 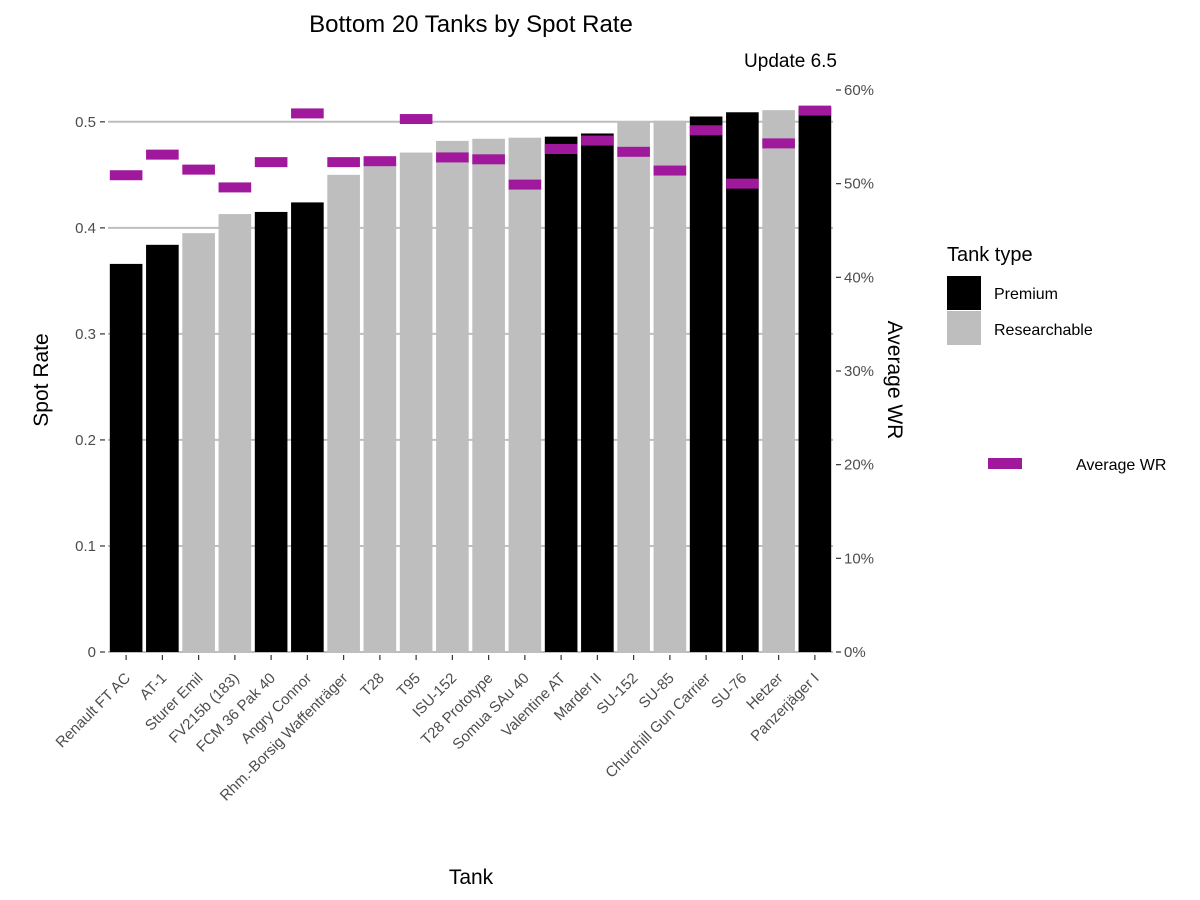 I want to click on y-tick-label: 0.2, so click(x=85, y=440).